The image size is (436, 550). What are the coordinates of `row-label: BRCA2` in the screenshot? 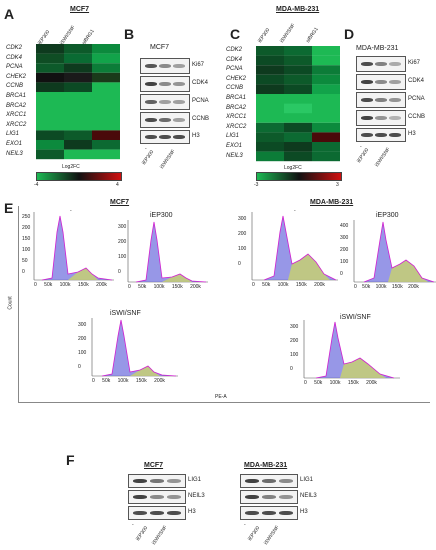 It's located at (16, 105).